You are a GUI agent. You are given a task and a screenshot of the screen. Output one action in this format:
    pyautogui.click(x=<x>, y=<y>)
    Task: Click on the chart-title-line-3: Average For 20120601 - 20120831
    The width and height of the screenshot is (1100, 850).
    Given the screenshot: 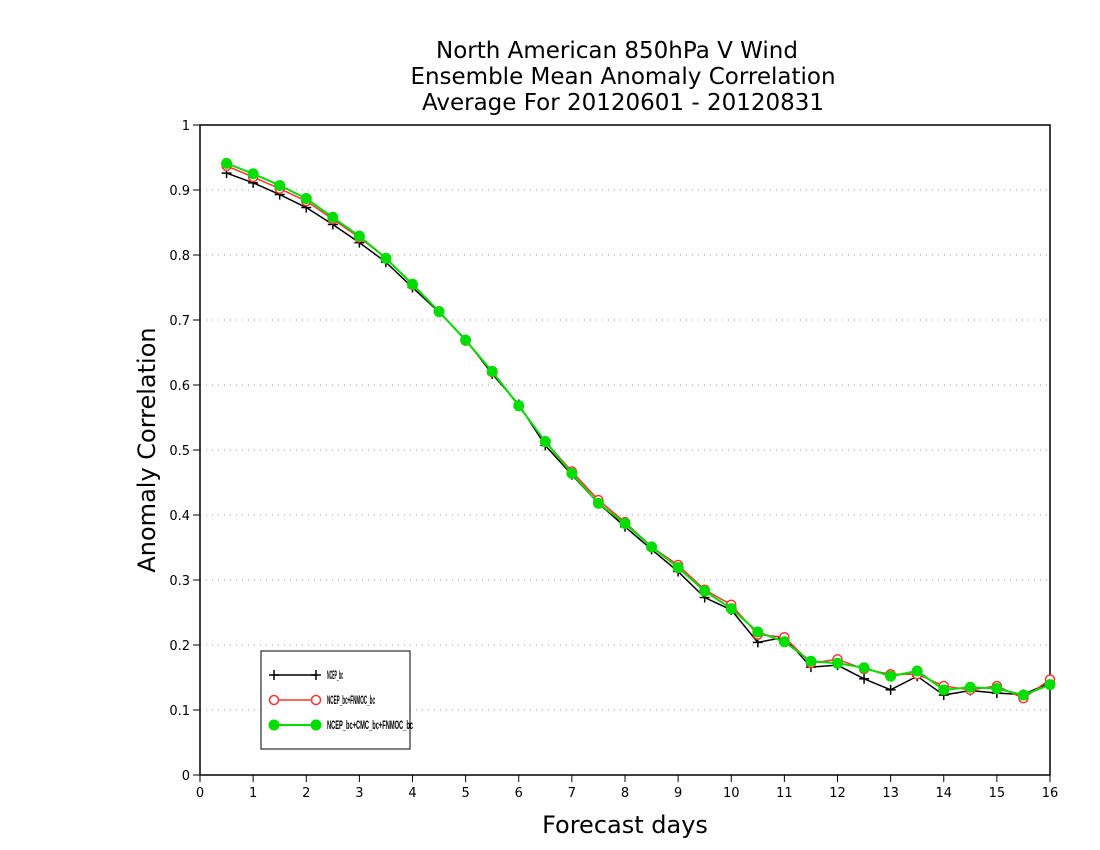 What is the action you would take?
    pyautogui.click(x=623, y=103)
    